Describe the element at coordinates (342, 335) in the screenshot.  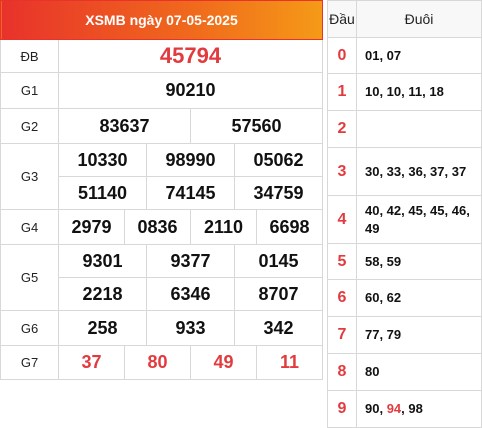
I see `dau-7: 7` at that location.